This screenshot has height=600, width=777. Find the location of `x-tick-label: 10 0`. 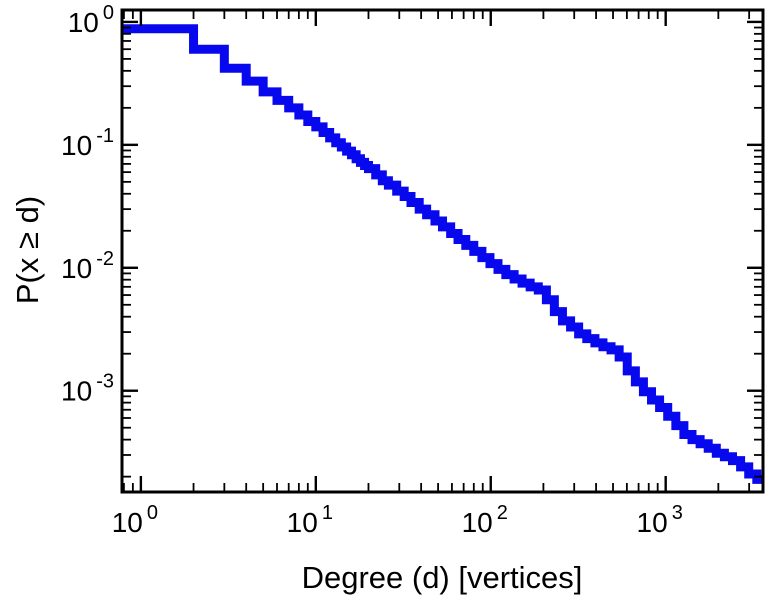

x-tick-label: 10 0 is located at coordinates (135, 520).